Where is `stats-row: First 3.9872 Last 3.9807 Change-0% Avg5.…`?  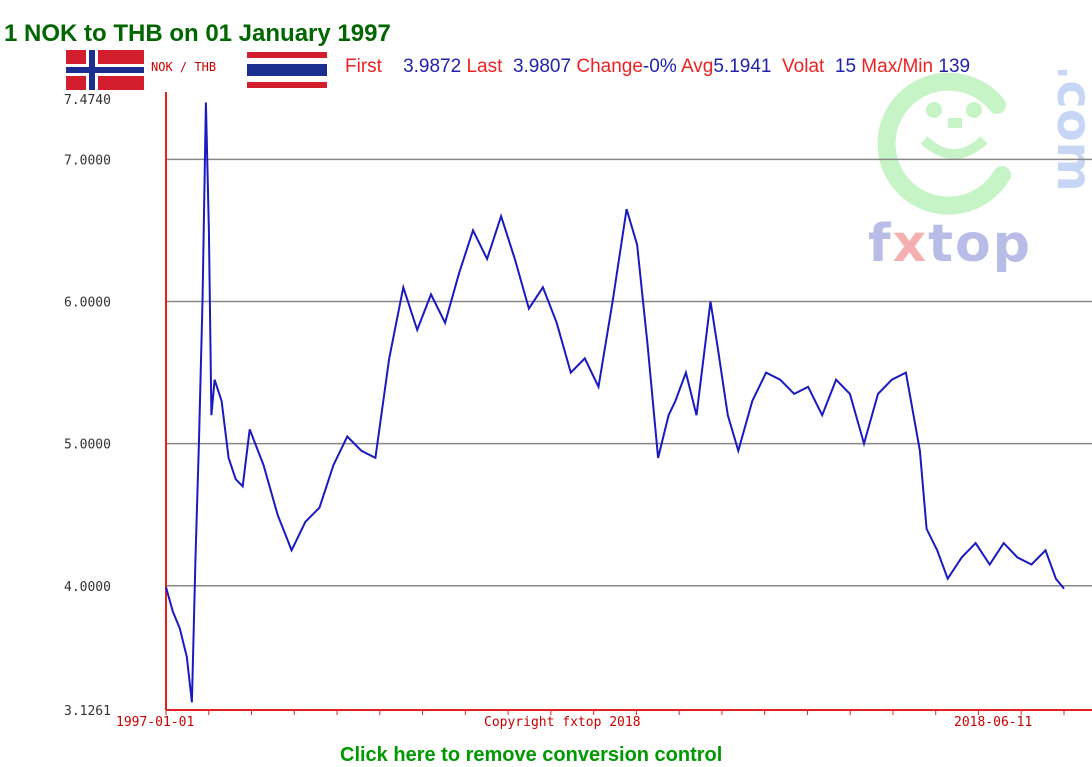 stats-row: First 3.9872 Last 3.9807 Change-0% Avg5.… is located at coordinates (657, 67).